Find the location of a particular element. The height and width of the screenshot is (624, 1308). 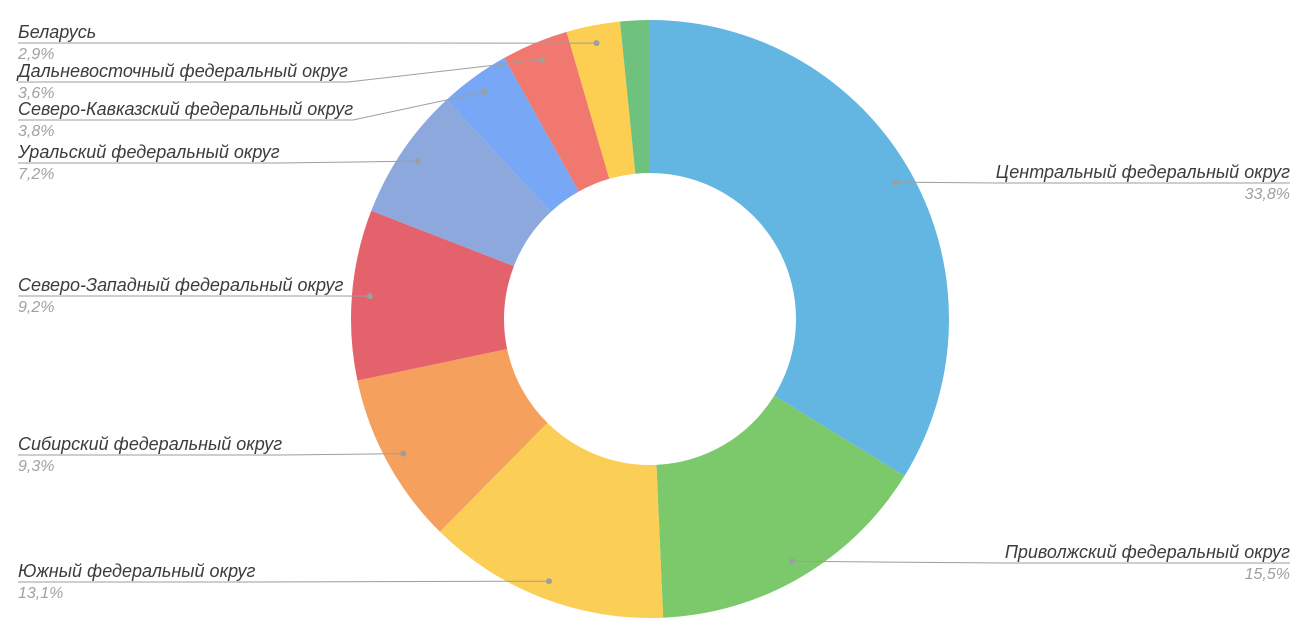

slice-label: Уральский федеральный округ 7,2% is located at coordinates (219, 162).